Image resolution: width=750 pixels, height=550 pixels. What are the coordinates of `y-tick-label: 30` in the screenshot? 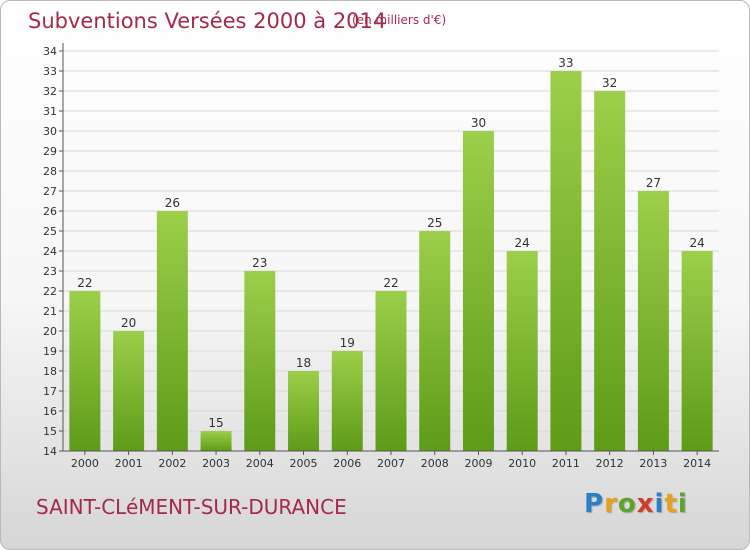 It's located at (50, 131).